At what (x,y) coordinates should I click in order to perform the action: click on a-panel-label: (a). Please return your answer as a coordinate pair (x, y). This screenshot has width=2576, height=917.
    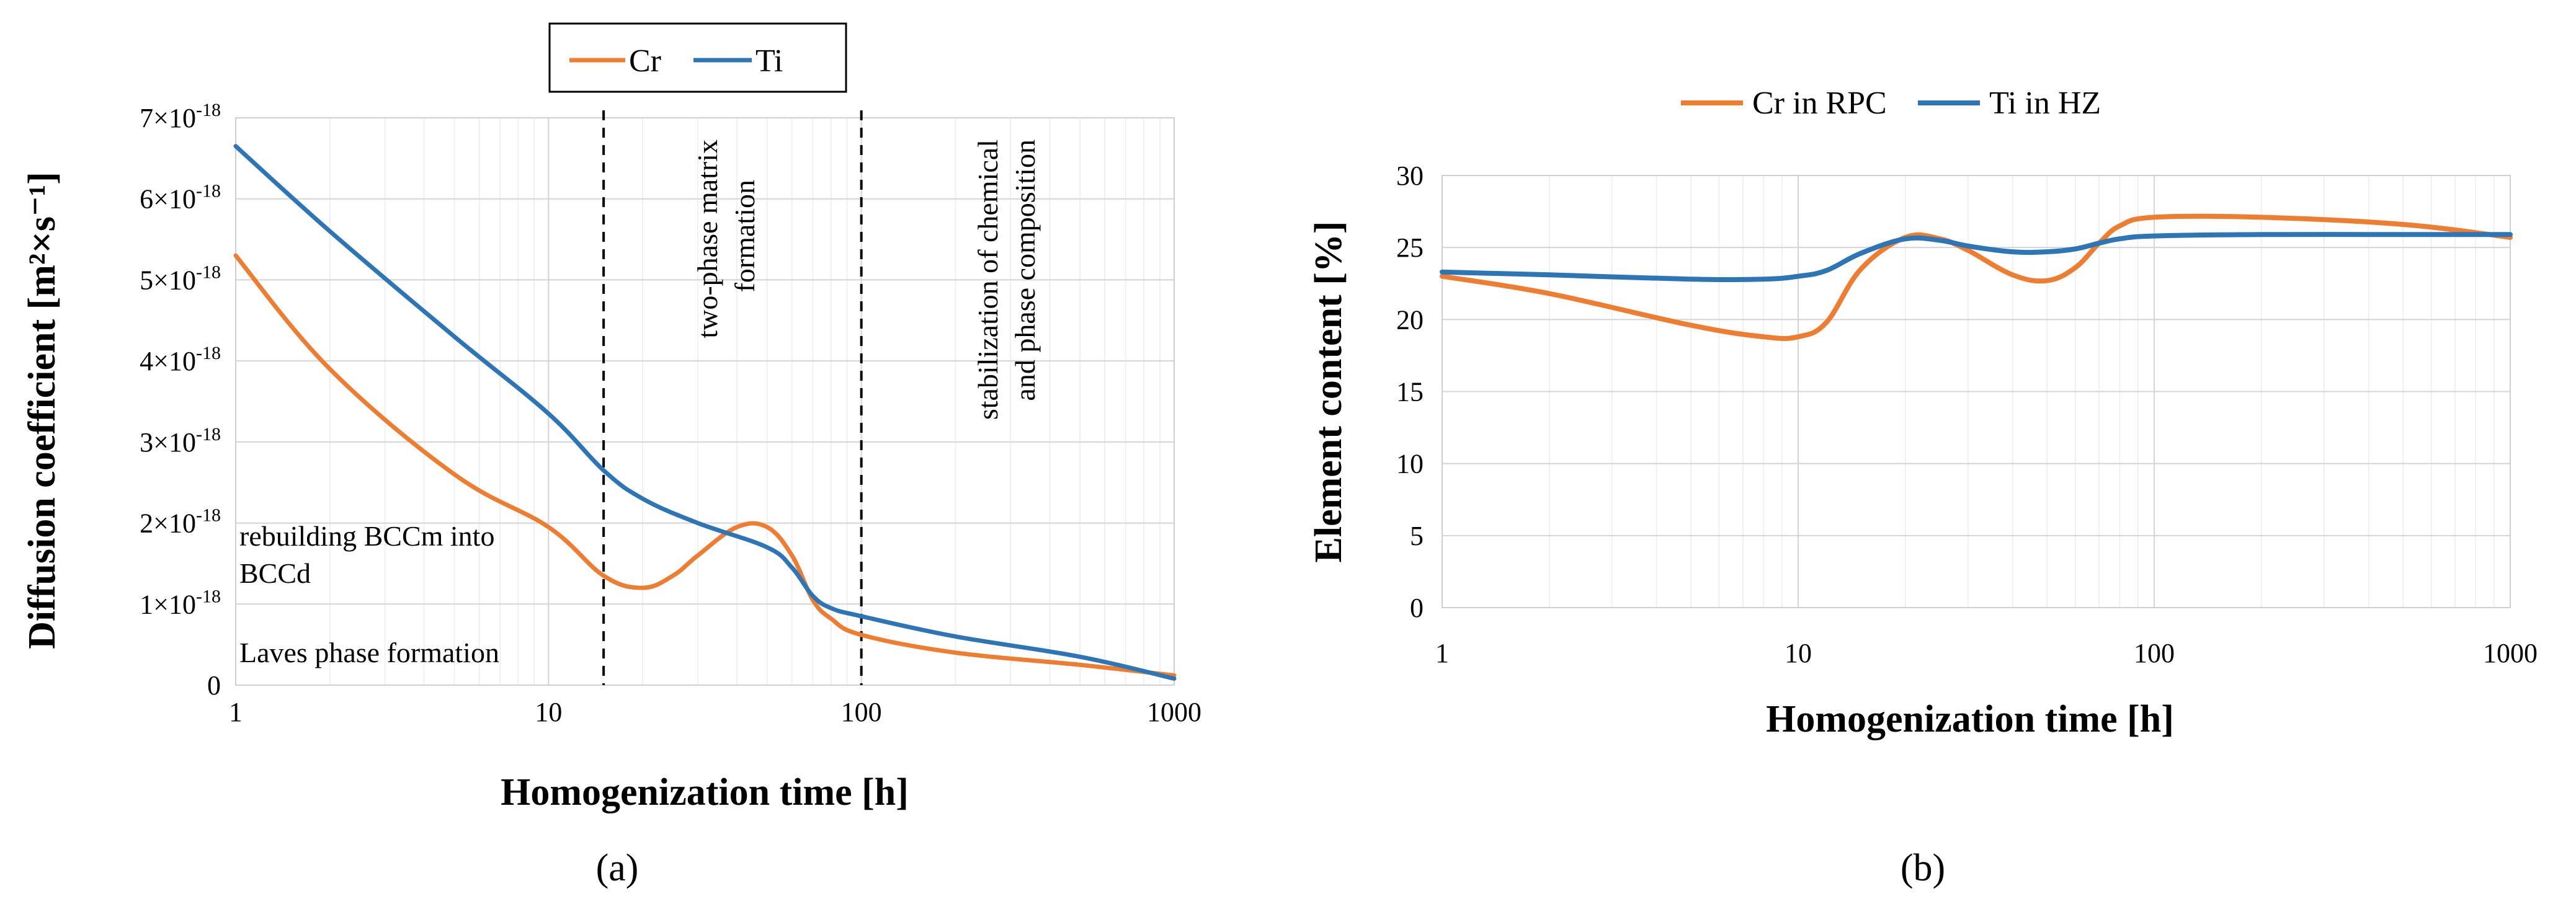
    Looking at the image, I should click on (617, 868).